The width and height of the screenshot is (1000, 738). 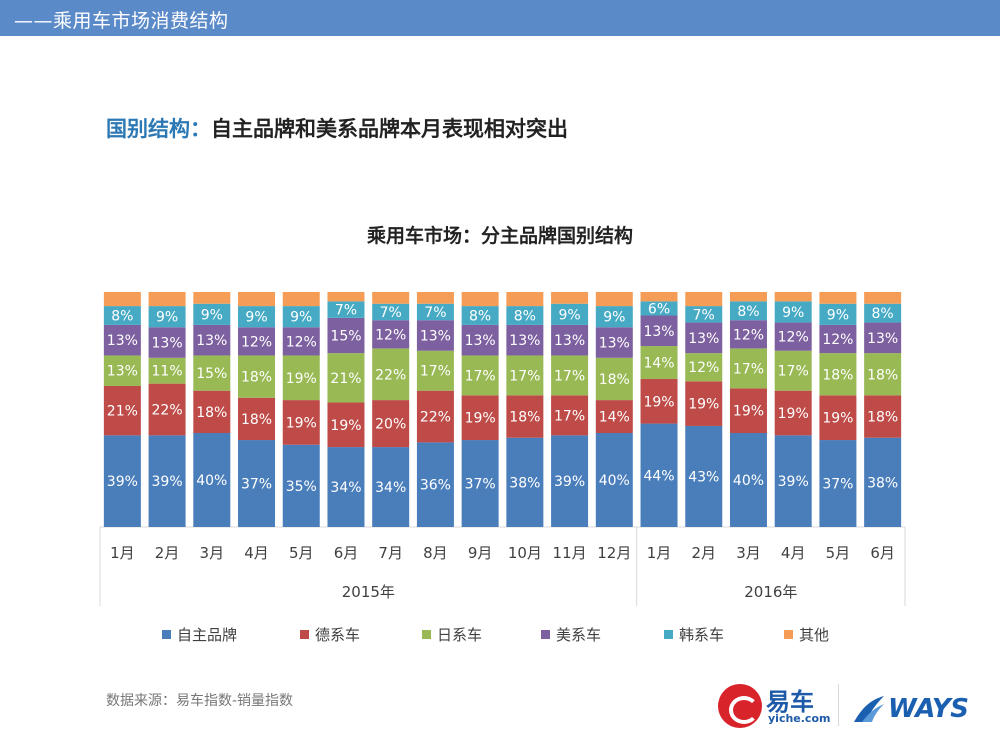 I want to click on legend-label: 美系车, so click(x=578, y=635).